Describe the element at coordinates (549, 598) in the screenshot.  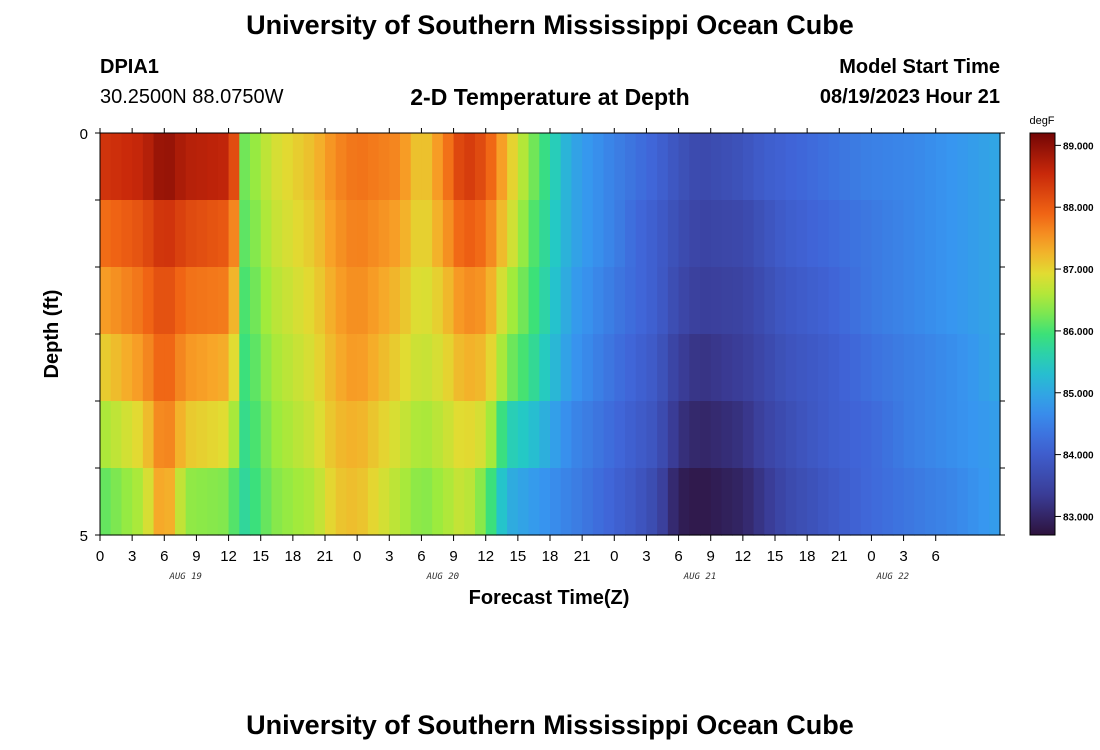
I see `x-axis-label: Forecast Time(Z)` at that location.